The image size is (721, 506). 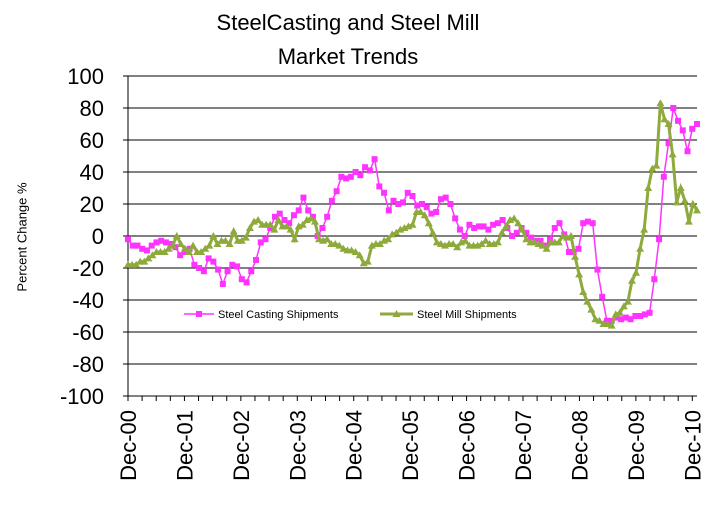 What do you see at coordinates (410, 445) in the screenshot?
I see `x-tick-label: Dec-05` at bounding box center [410, 445].